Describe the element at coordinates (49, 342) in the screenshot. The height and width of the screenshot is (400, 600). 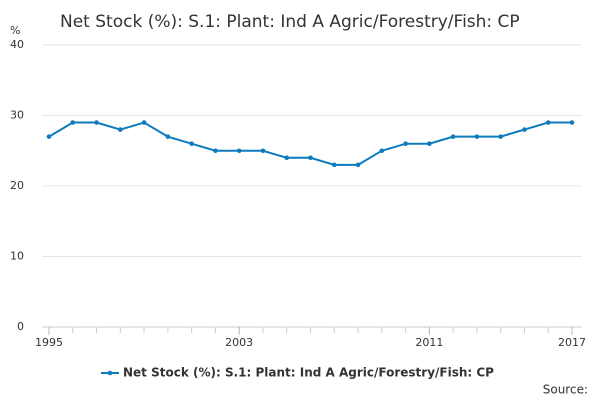
I see `x-tick-label: 1995` at that location.